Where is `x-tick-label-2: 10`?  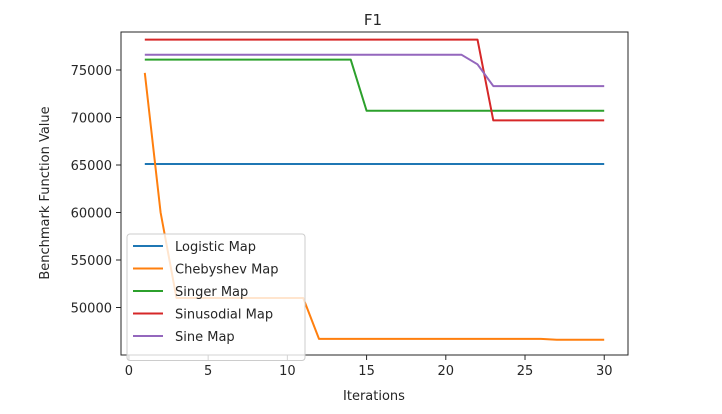
x-tick-label-2: 10 is located at coordinates (287, 371).